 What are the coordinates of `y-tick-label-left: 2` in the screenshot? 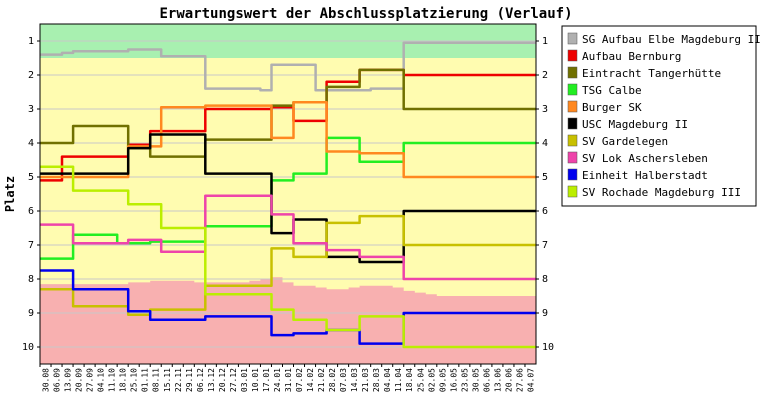 It's located at (31, 75).